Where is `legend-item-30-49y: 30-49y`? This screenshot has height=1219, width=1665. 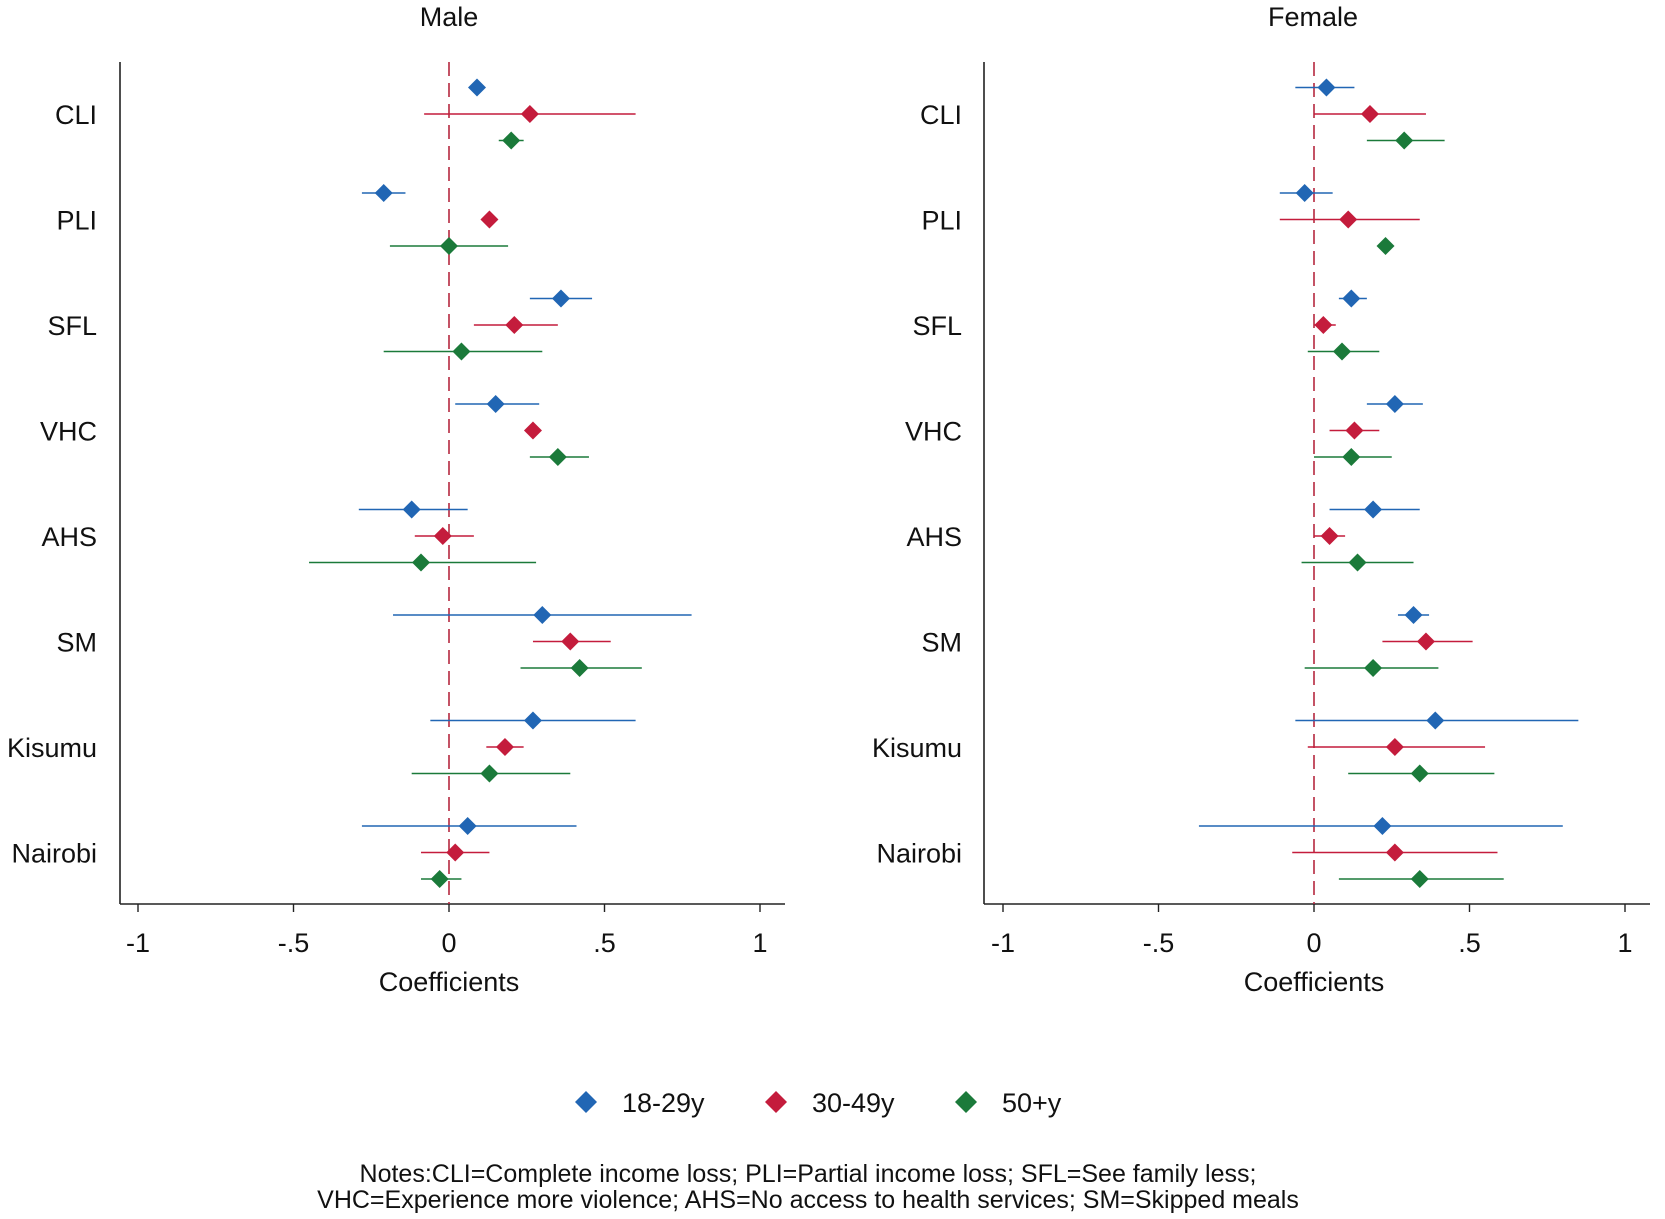
legend-item-30-49y: 30-49y is located at coordinates (830, 1103).